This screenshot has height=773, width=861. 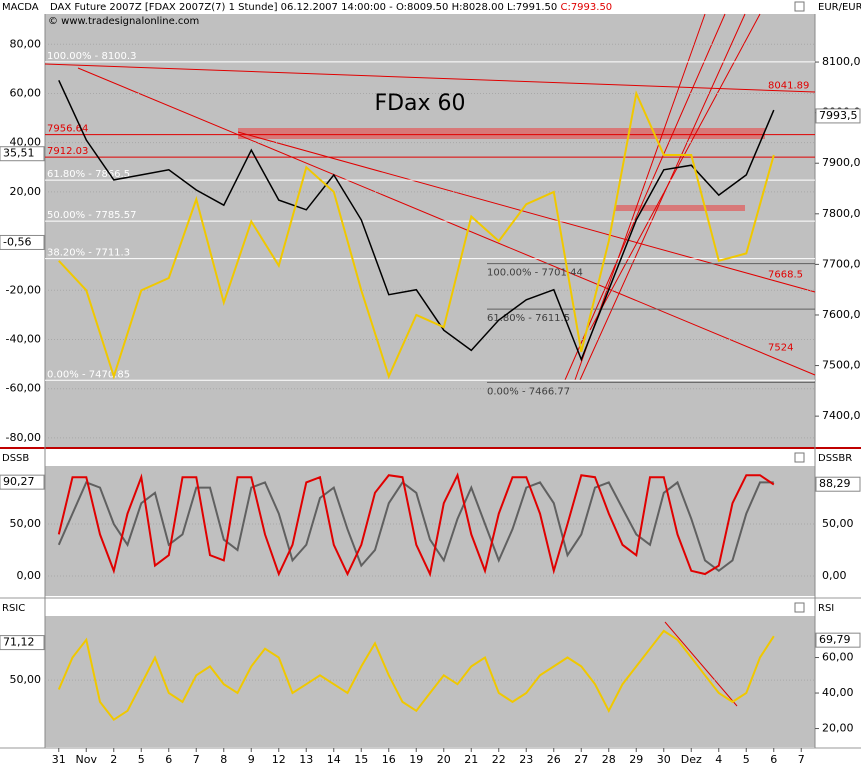 I want to click on value-marker-label: 71,12, so click(x=19, y=642).